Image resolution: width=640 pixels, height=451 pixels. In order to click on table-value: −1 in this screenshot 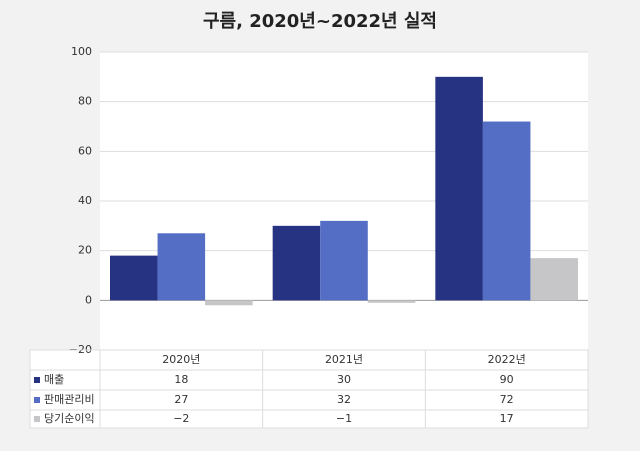, I will do `click(344, 418)`.